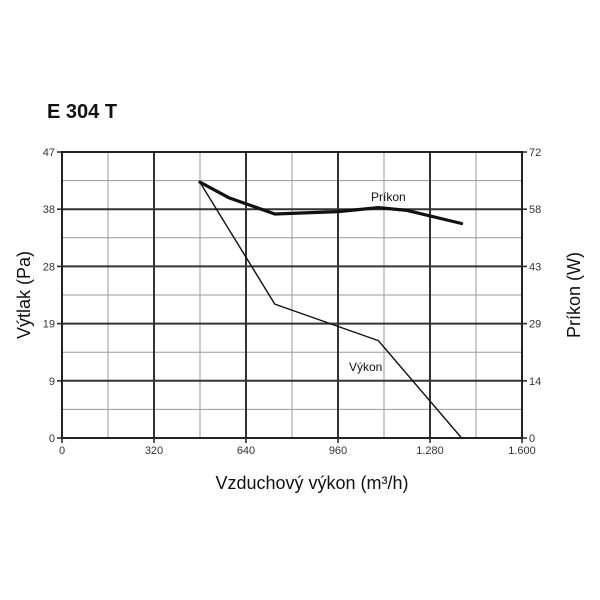 The image size is (600, 600). I want to click on x-tick-label: 1.600, so click(522, 451).